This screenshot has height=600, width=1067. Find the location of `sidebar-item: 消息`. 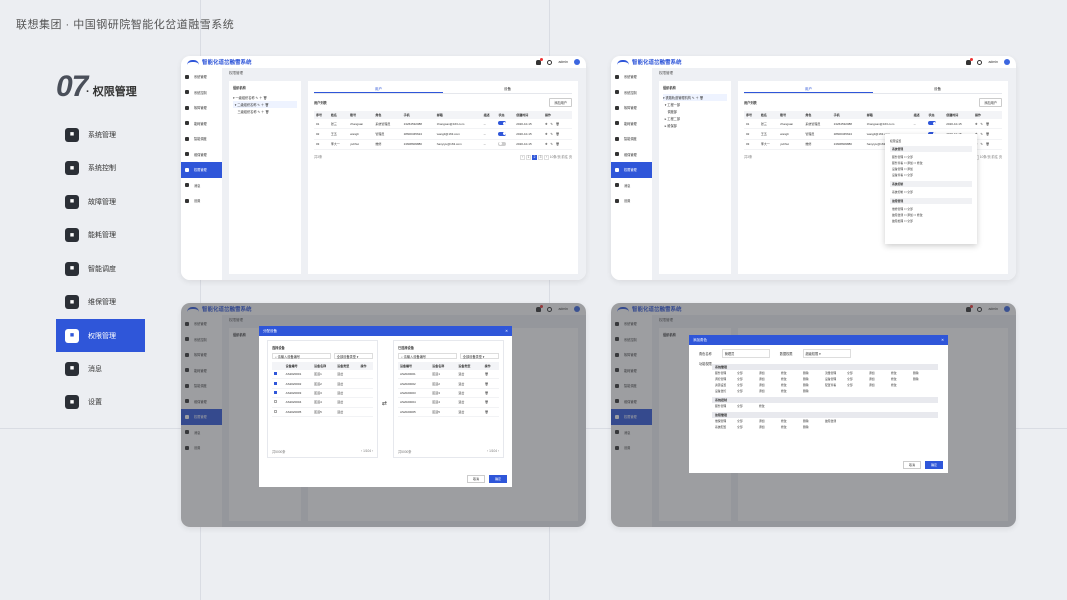

sidebar-item: 消息 is located at coordinates (201, 186).